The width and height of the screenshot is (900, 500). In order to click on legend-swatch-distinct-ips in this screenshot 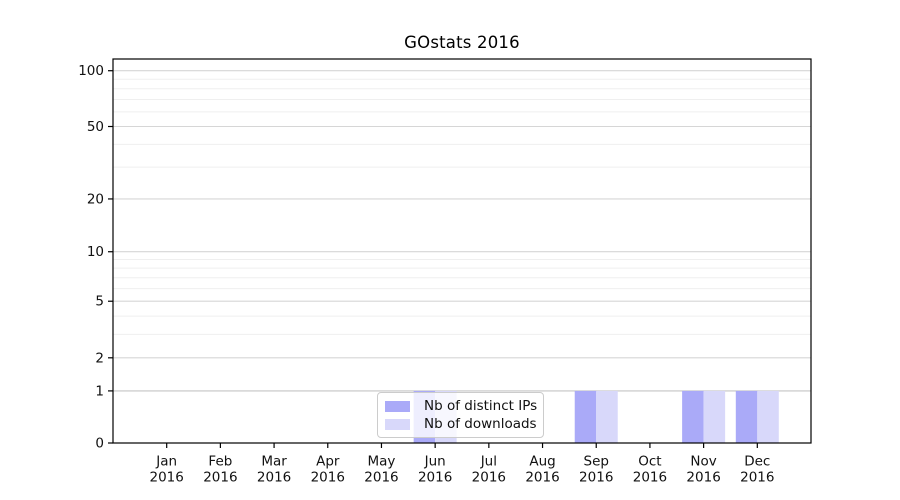, I will do `click(397, 406)`.